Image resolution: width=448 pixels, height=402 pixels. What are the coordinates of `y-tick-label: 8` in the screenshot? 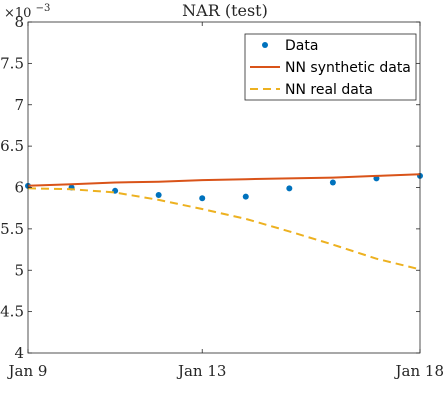 It's located at (19, 22).